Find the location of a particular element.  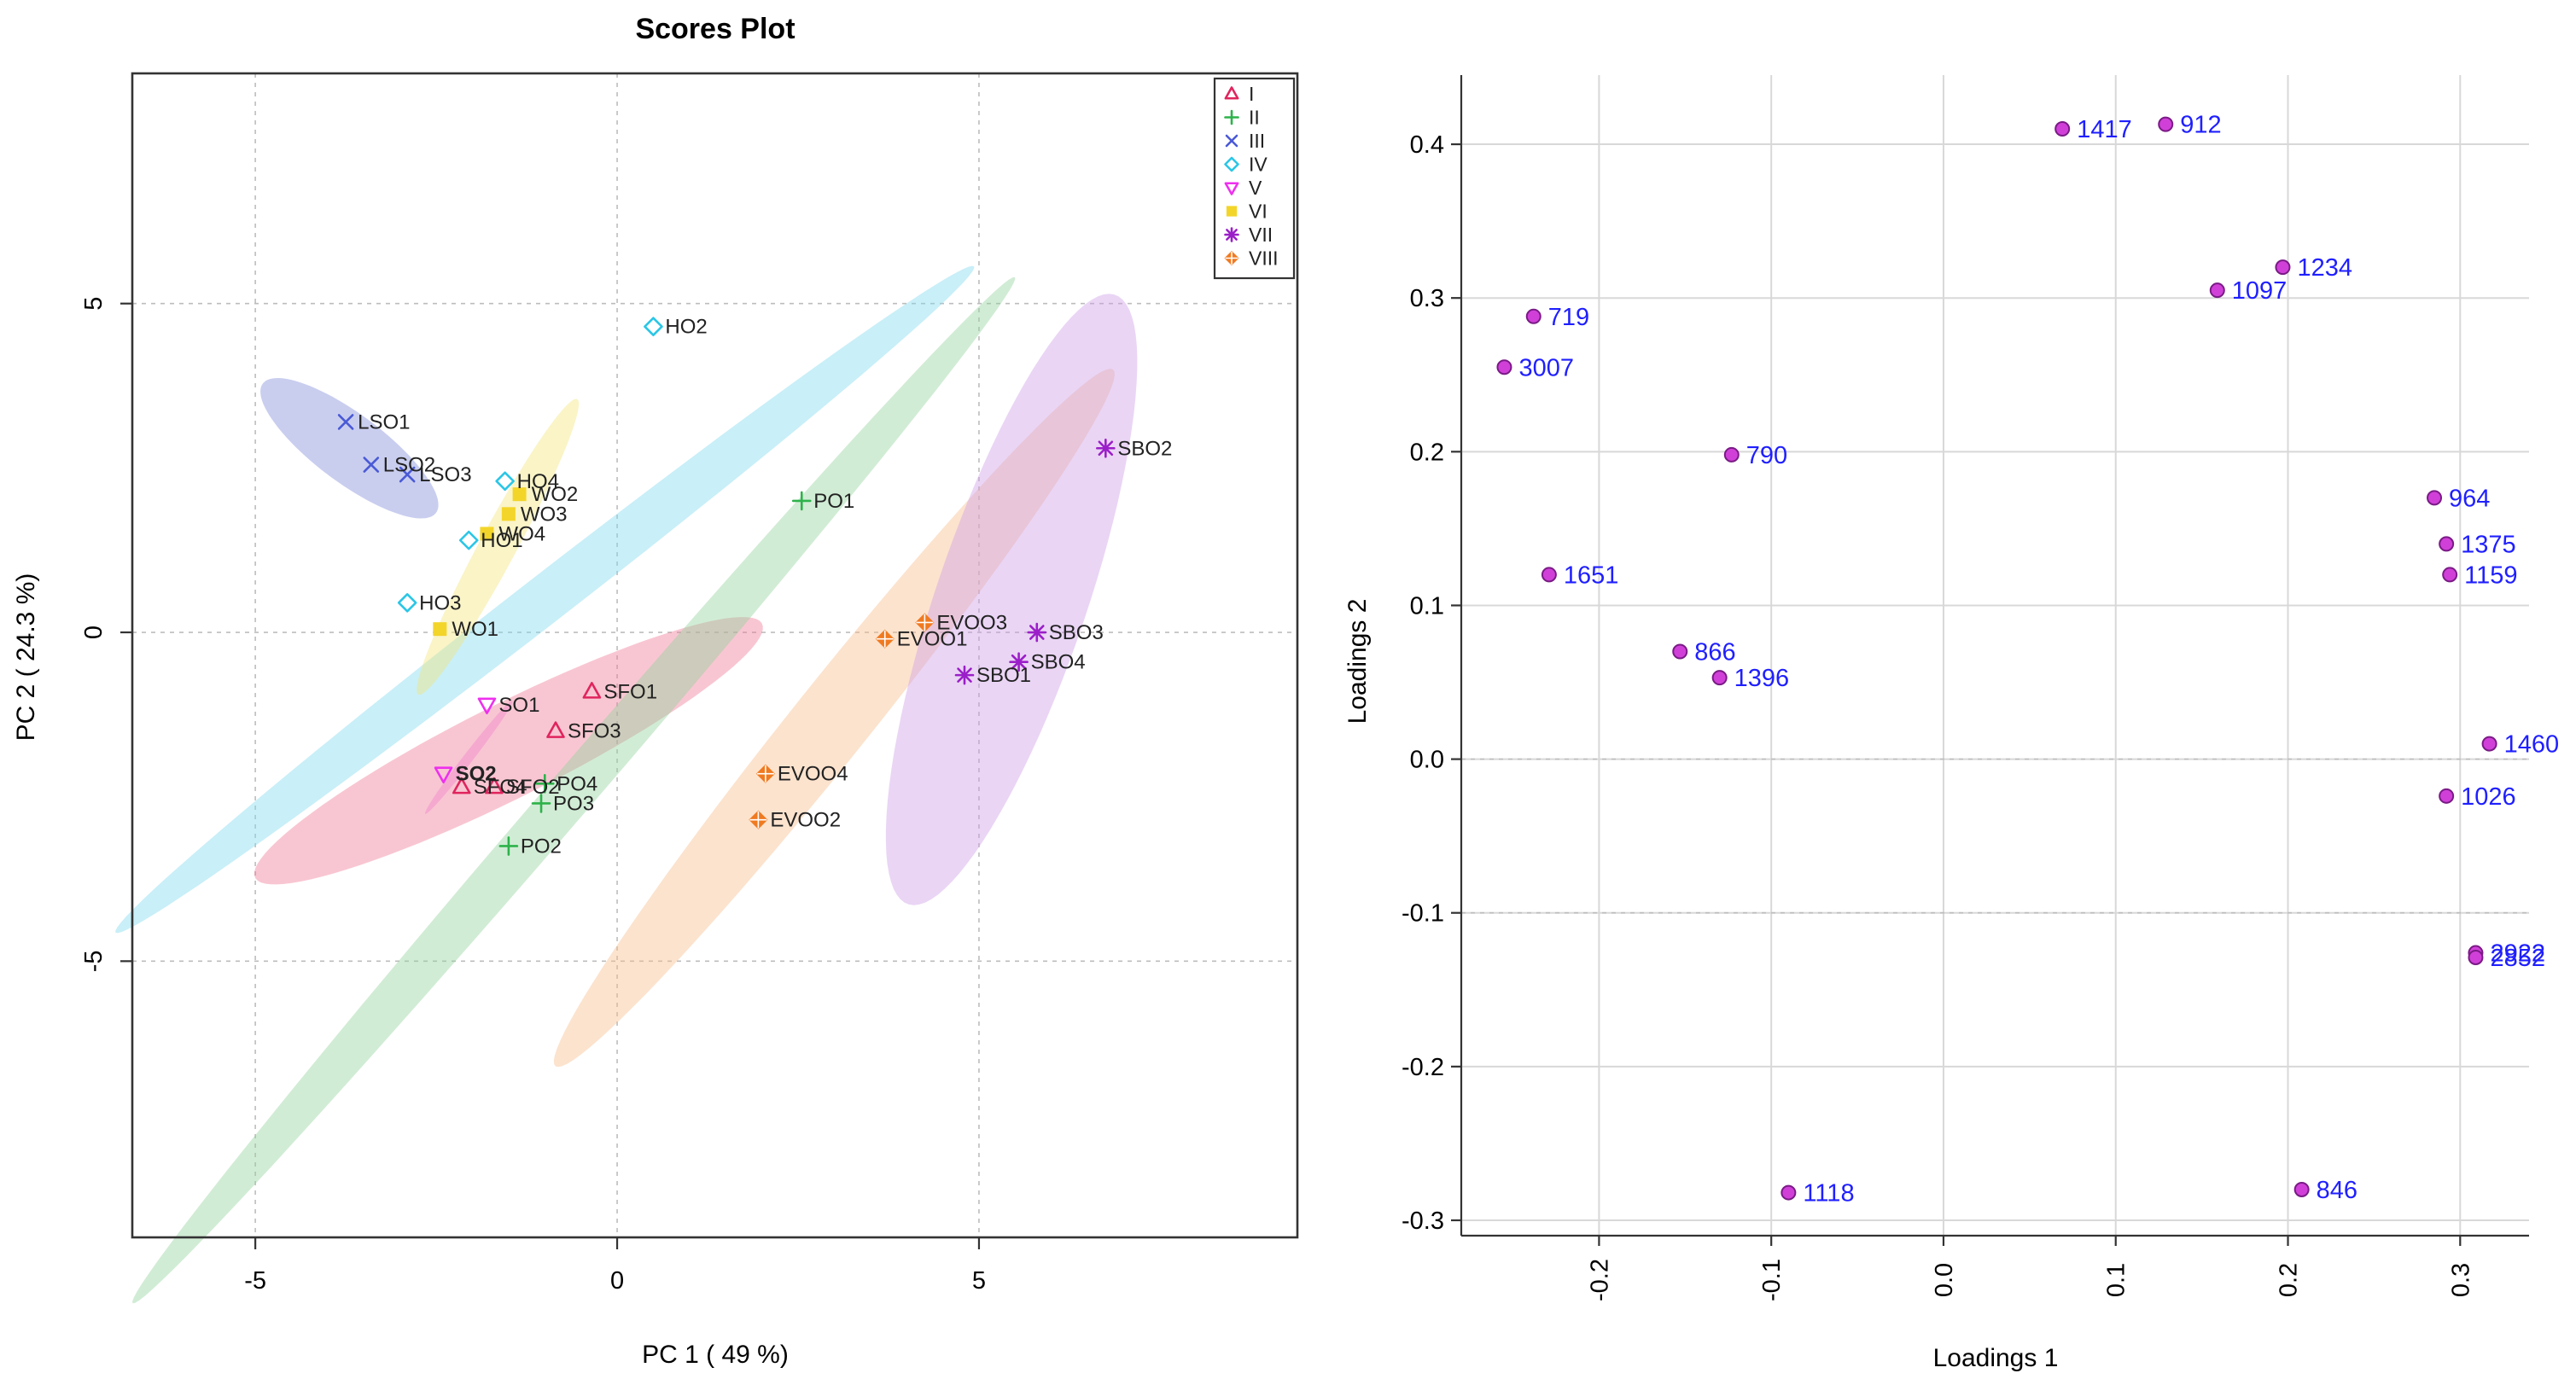

scores-points is located at coordinates (726, 586).